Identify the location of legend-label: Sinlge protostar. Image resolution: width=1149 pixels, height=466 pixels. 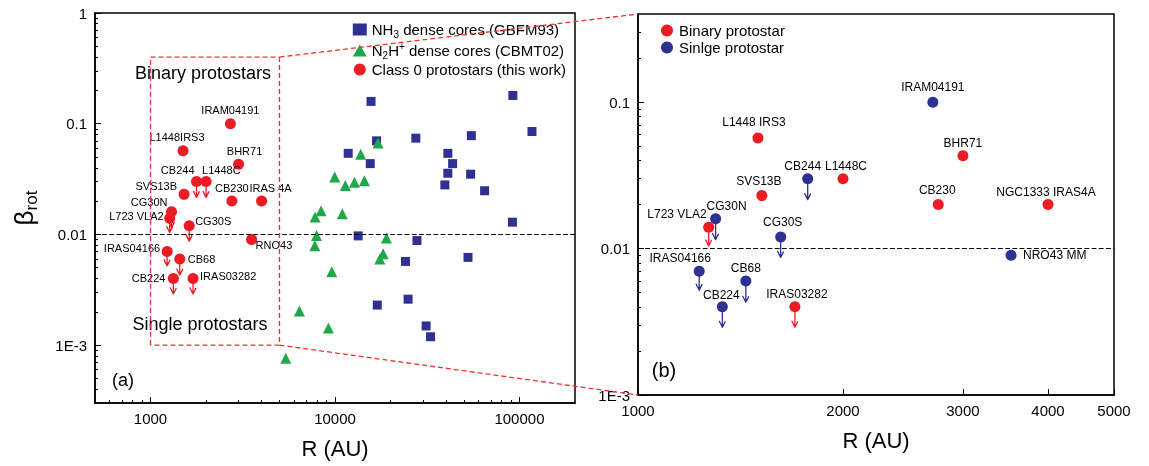
(732, 47).